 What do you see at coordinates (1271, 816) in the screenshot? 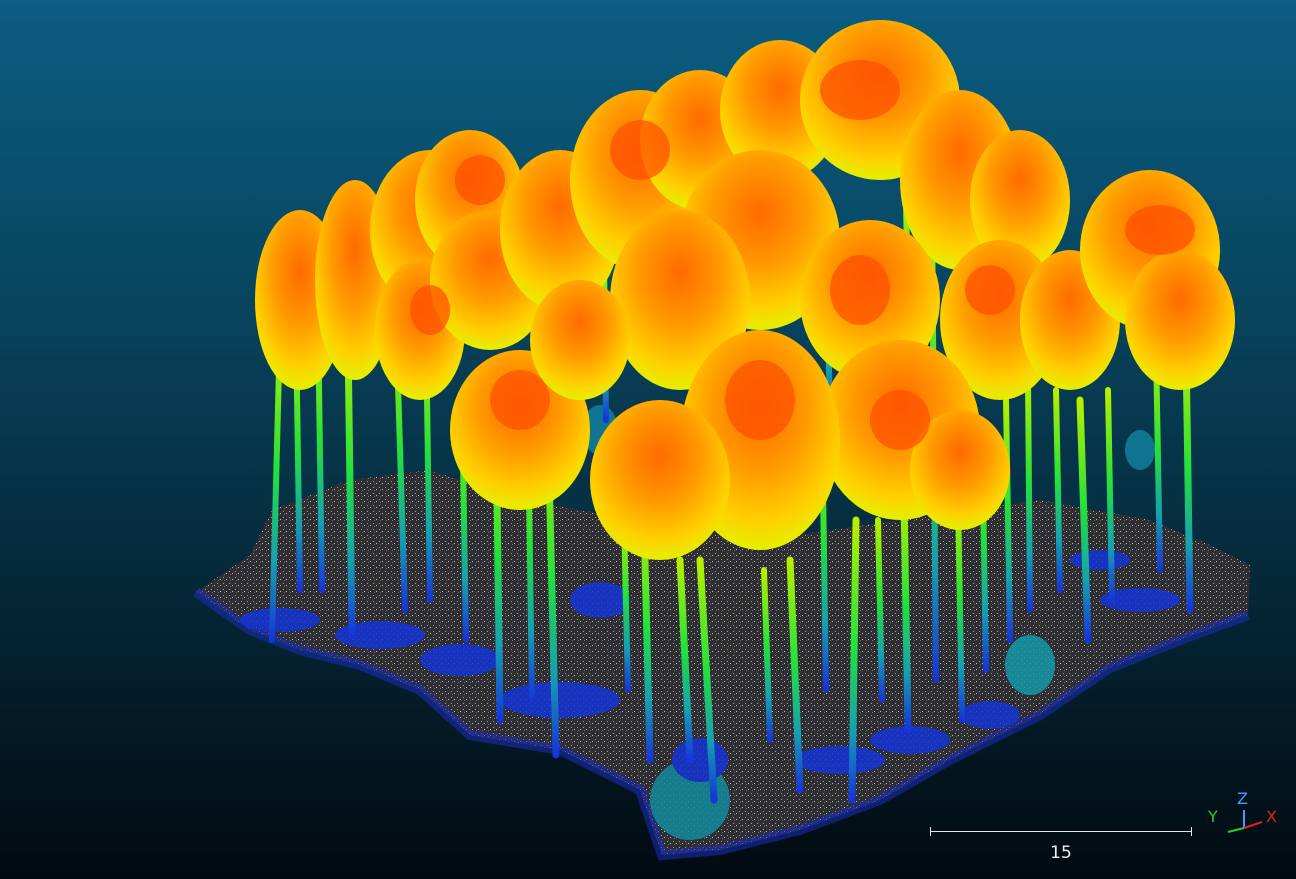
I see `axis-x-label: X` at bounding box center [1271, 816].